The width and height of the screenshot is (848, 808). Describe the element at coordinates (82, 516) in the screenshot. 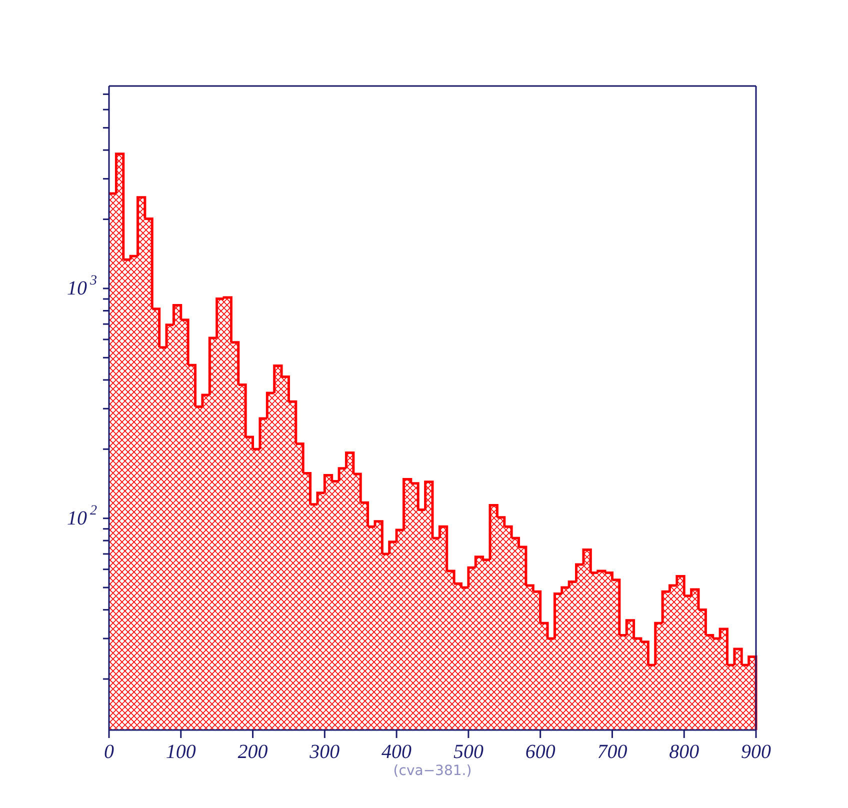

I see `y-tick-label: 10$^{2}$` at that location.